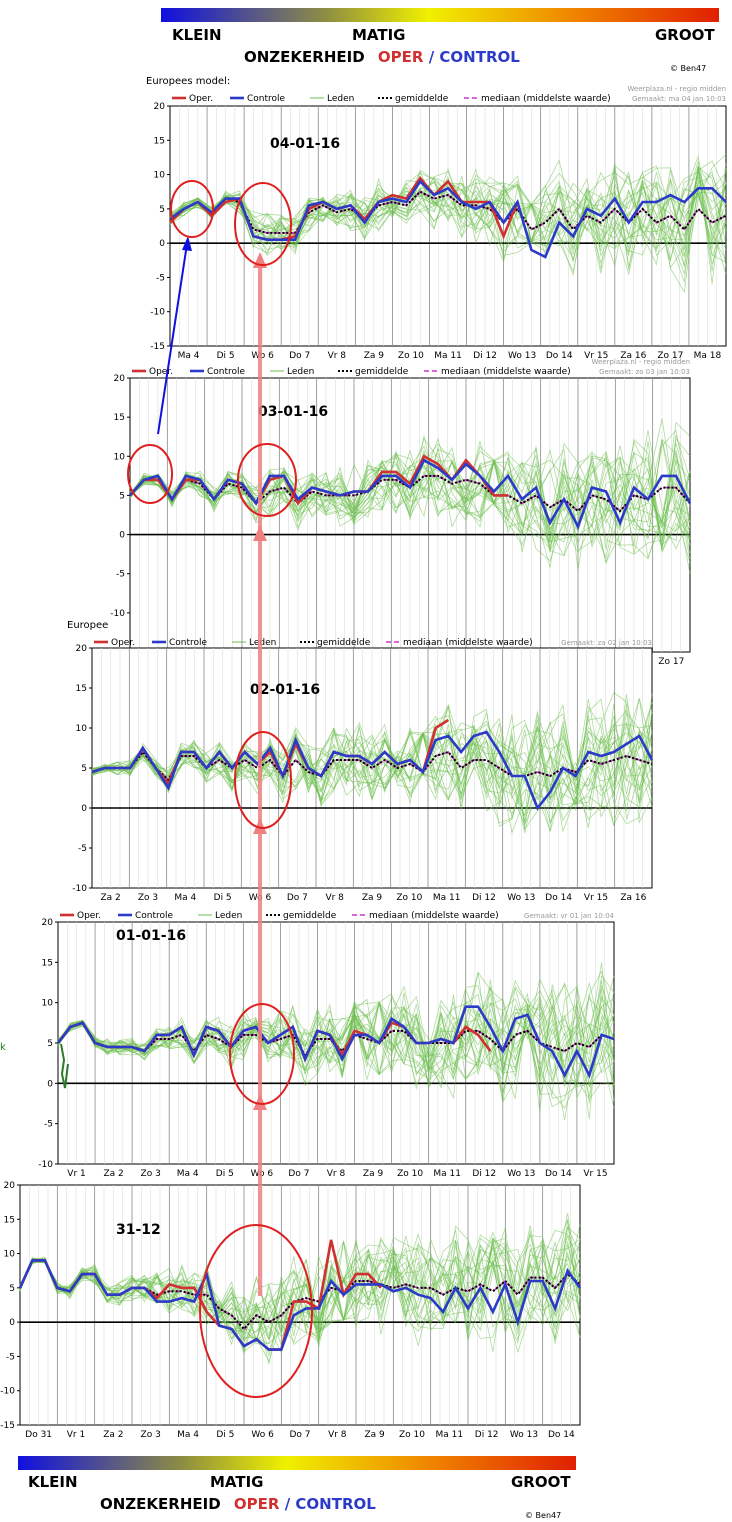  Describe the element at coordinates (263, 224) in the screenshot. I see `circle-run1-wo6` at that location.